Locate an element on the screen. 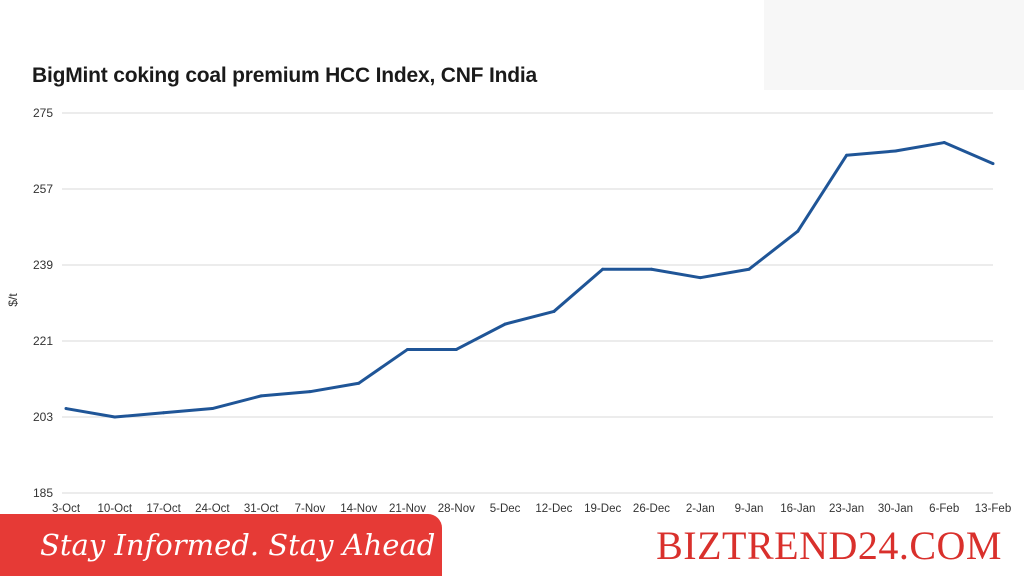 The image size is (1024, 576). x-tick-label: 21-Nov is located at coordinates (407, 509).